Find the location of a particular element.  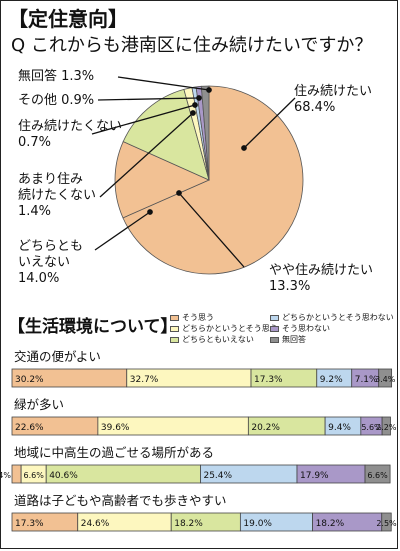

row-title-youth-places: 地域に中高生の過ごせる場所がある is located at coordinates (114, 452).